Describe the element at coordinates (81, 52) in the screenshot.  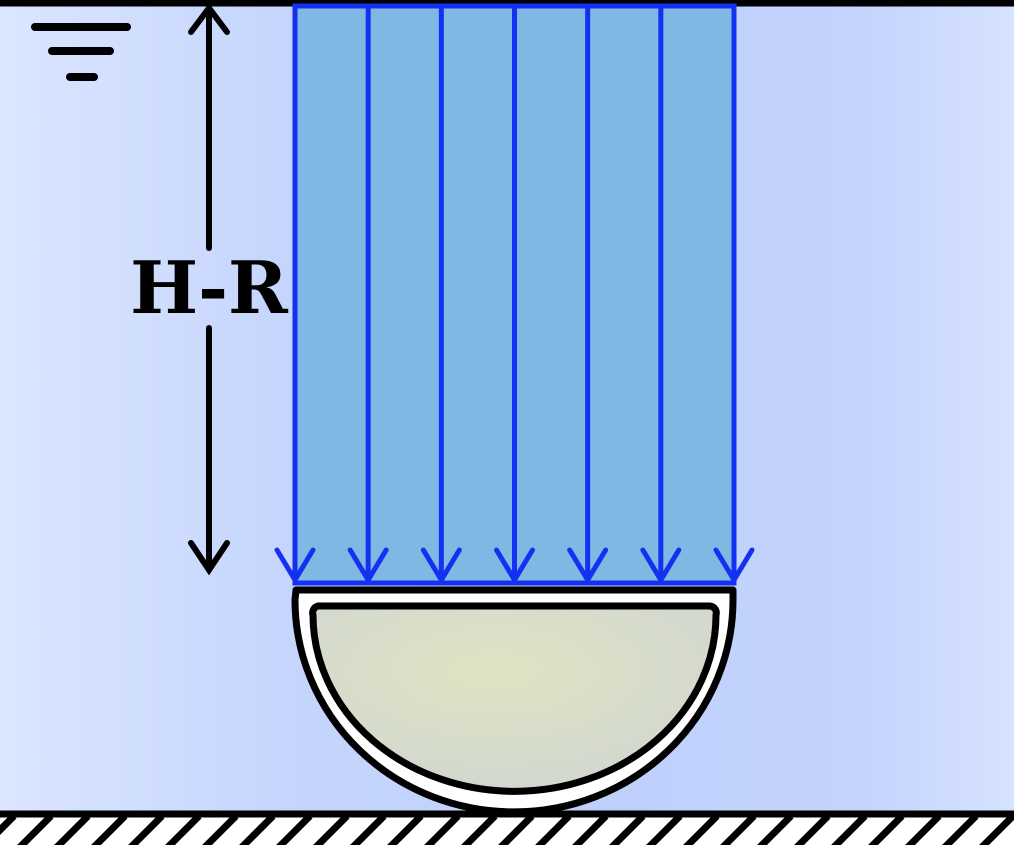
I see `free-surface-icon` at that location.